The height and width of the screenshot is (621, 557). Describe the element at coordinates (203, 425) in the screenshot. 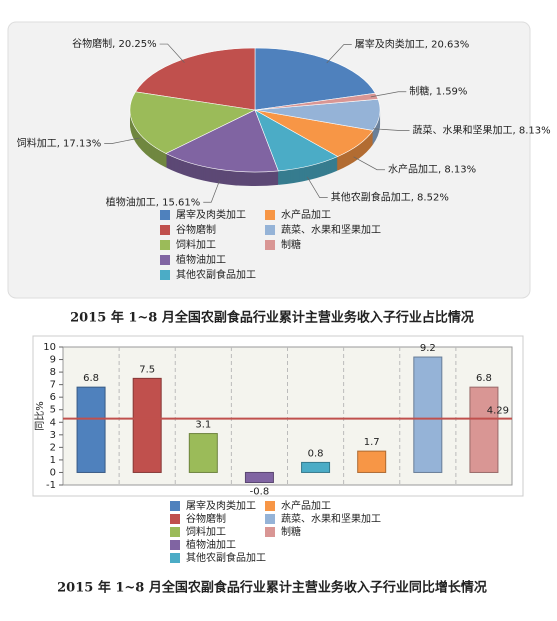

I see `data-label: 3.1` at that location.